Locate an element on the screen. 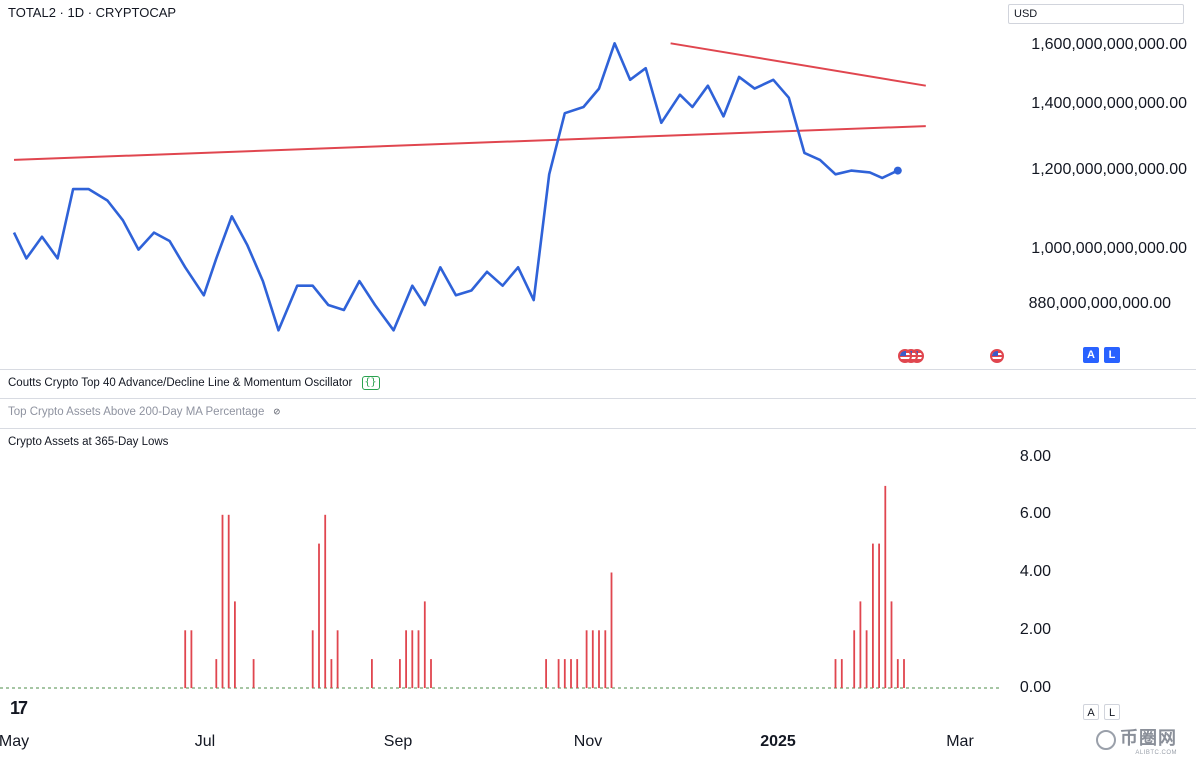 This screenshot has height=760, width=1200. watermark-text: 币圈网 is located at coordinates (1148, 738).